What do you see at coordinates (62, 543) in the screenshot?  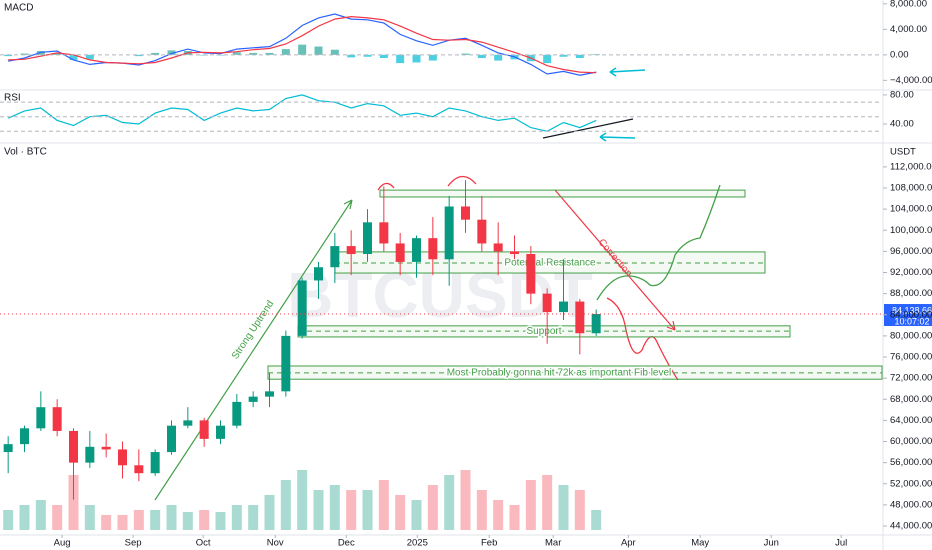 I see `x-tick-label: Aug` at bounding box center [62, 543].